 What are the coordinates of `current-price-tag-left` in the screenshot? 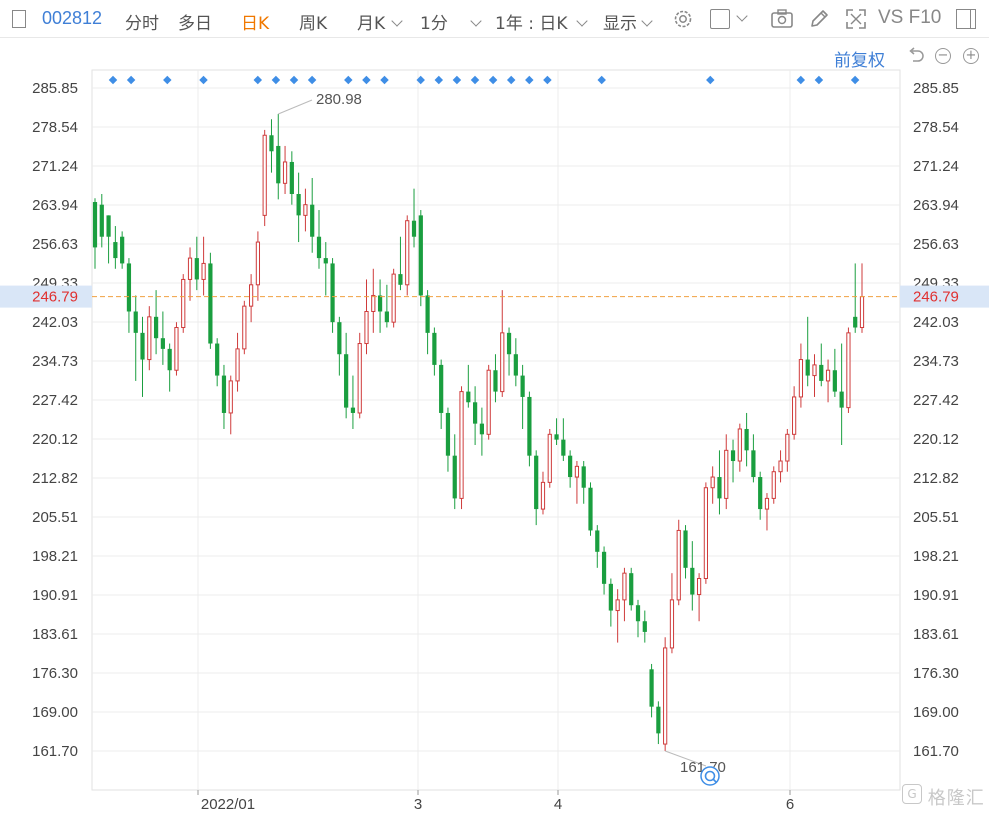 It's located at (46, 296).